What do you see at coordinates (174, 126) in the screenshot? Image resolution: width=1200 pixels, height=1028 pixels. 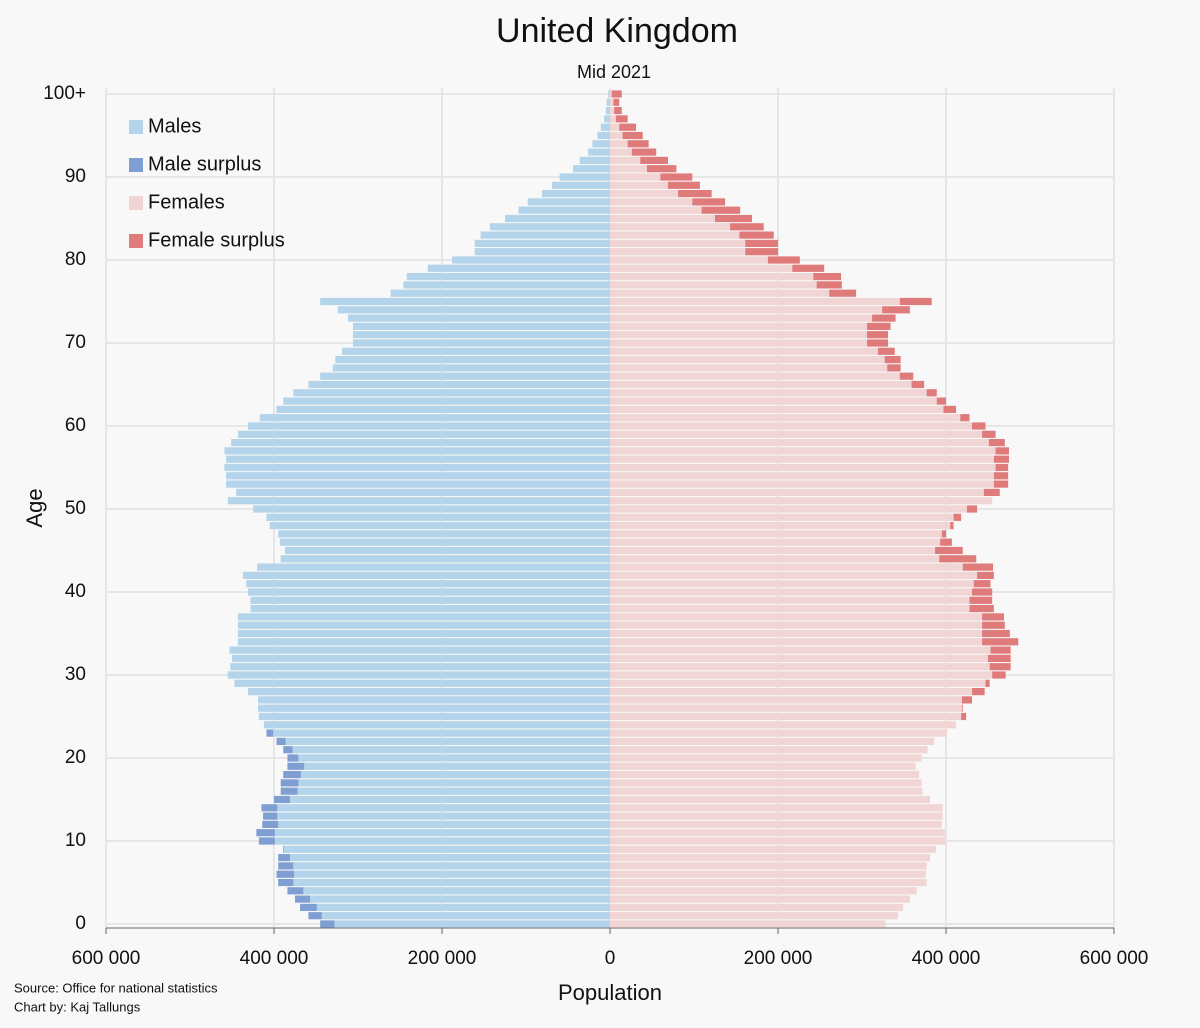 I see `legend-label: Males` at bounding box center [174, 126].